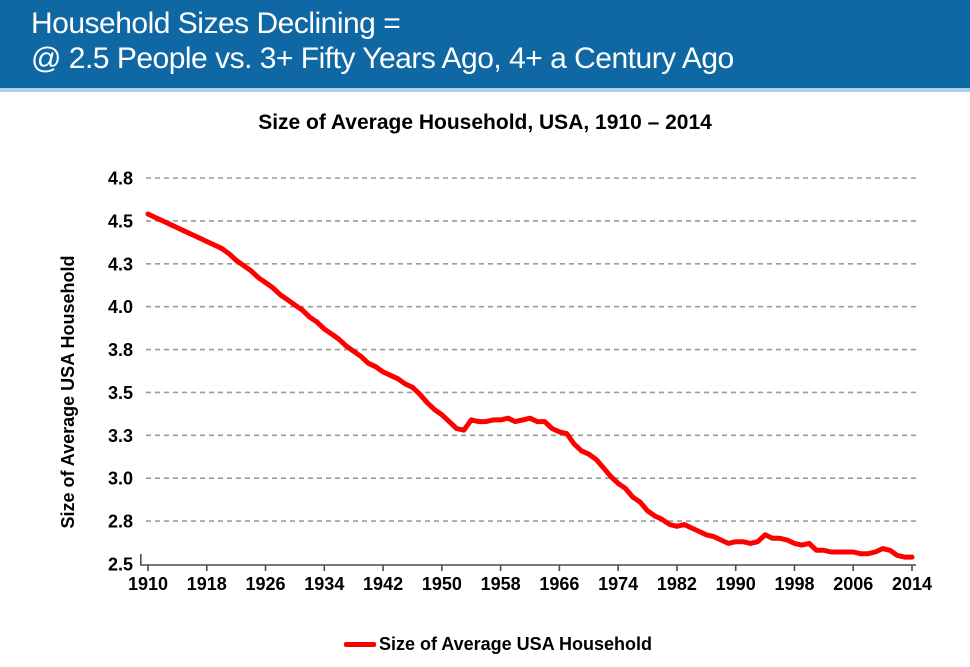  What do you see at coordinates (442, 584) in the screenshot?
I see `x-tick-label: 1950` at bounding box center [442, 584].